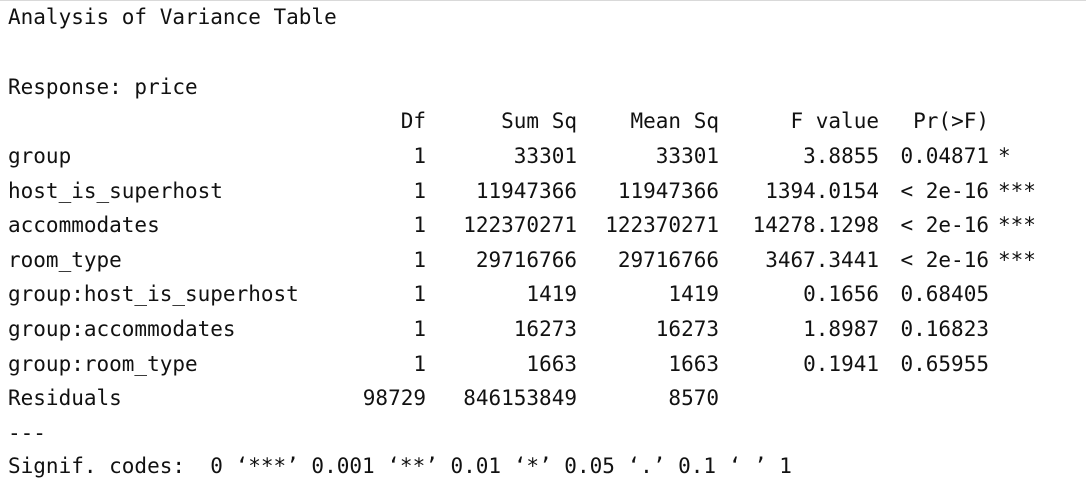 The width and height of the screenshot is (1086, 484). I want to click on row-sum-sq: 16273, so click(545, 329).